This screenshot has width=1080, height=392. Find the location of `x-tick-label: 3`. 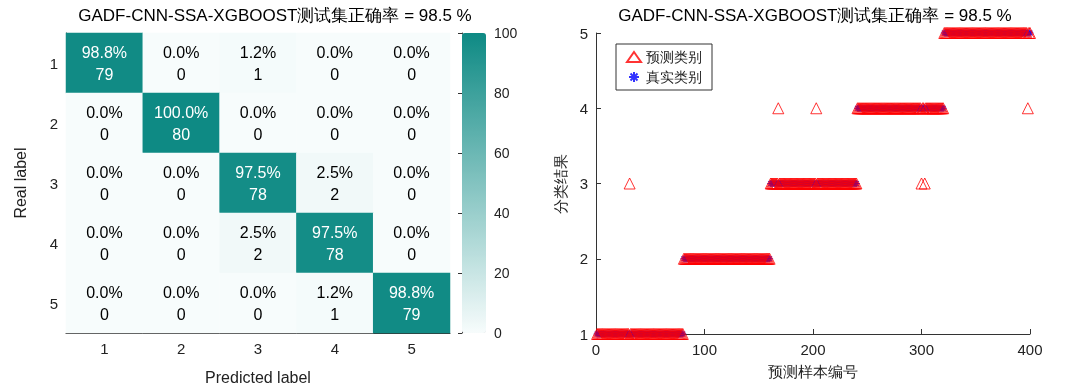

x-tick-label: 3 is located at coordinates (258, 348).